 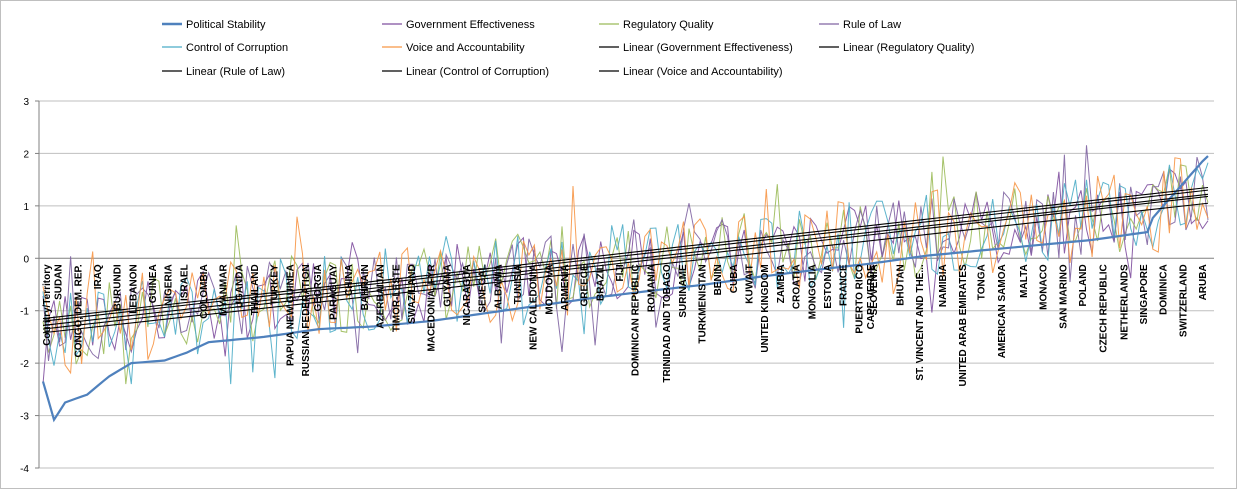 What do you see at coordinates (477, 72) in the screenshot?
I see `legend-label: Linear (Control of Corruption)` at bounding box center [477, 72].